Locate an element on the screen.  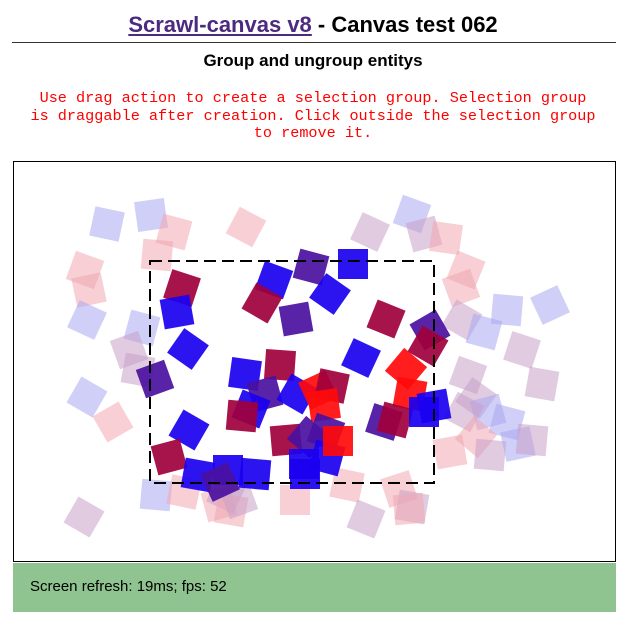
page-title-suffix: - Canvas test 062 is located at coordinates (404, 24).